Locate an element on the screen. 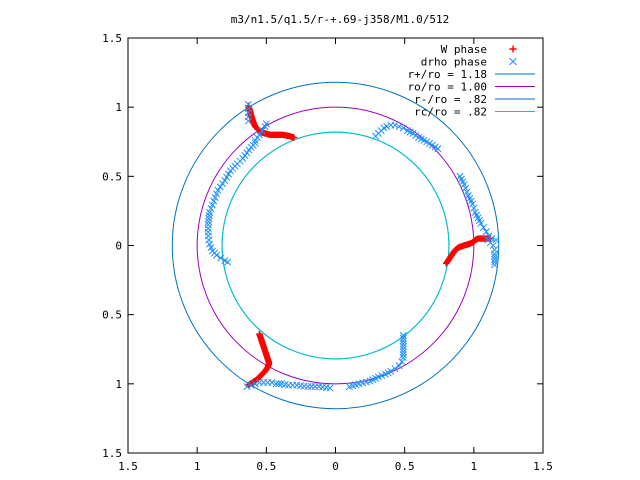  legend-label: r+/ro = 1.18 is located at coordinates (447, 74).